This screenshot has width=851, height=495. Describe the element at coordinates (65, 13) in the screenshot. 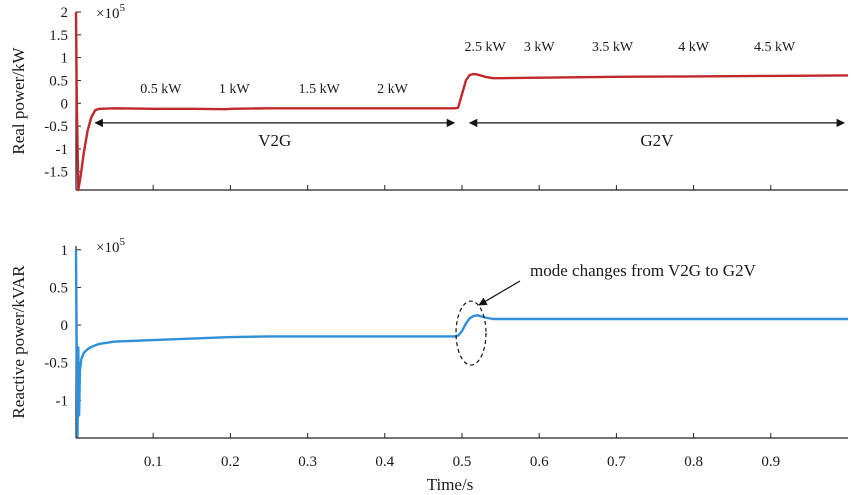

I see `y-tick-label: 2` at that location.